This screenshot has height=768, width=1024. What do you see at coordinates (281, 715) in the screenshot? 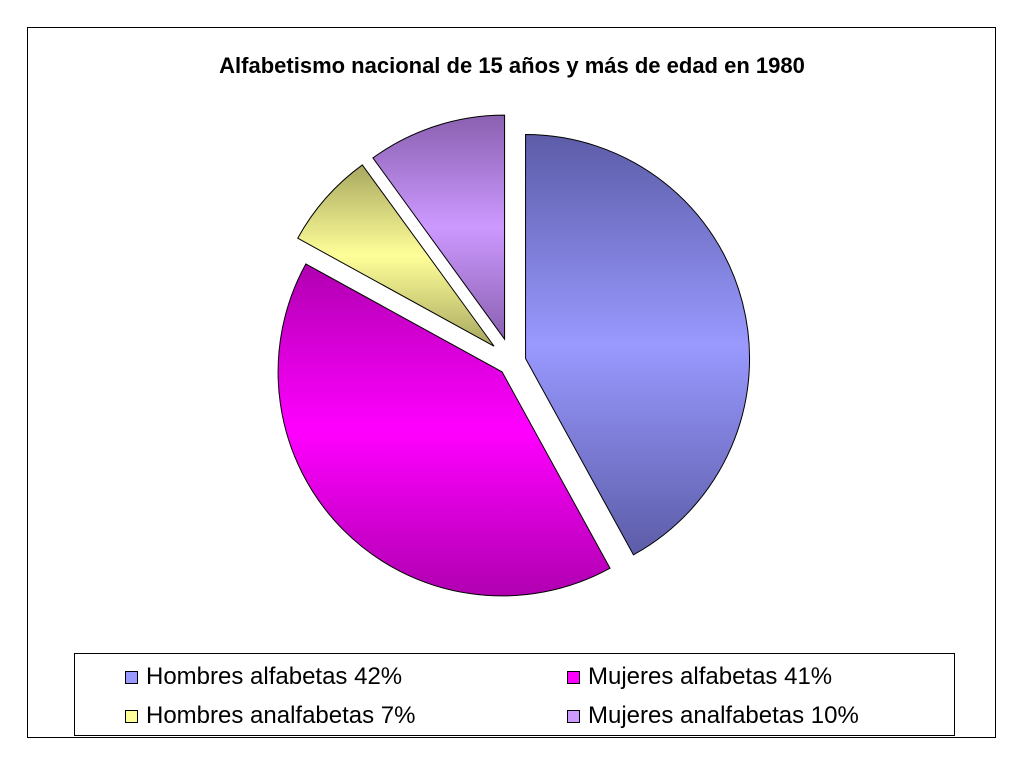
I see `legend-label: Hombres analfabetas 7%` at bounding box center [281, 715].